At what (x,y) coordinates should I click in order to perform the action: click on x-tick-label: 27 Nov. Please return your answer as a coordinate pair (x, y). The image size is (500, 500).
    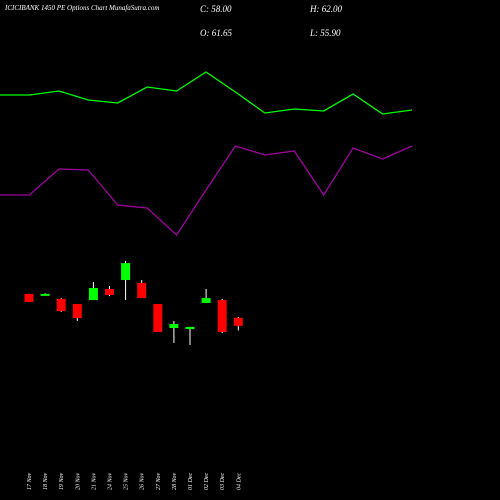
    Looking at the image, I should click on (159, 481).